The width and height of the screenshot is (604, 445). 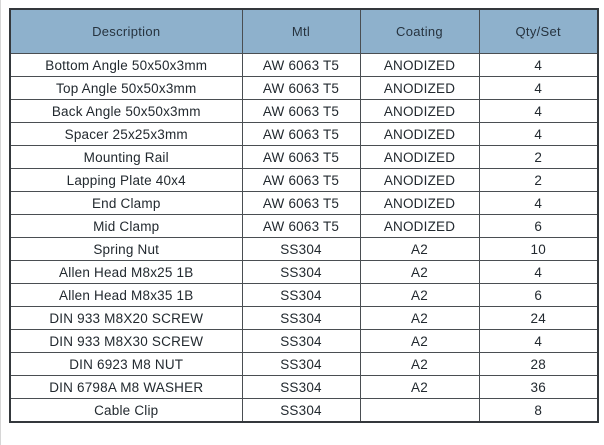 I want to click on table-row: Lapping Plate 40x4 AW 6063 T5 ANODIZED 2, so click(x=304, y=180).